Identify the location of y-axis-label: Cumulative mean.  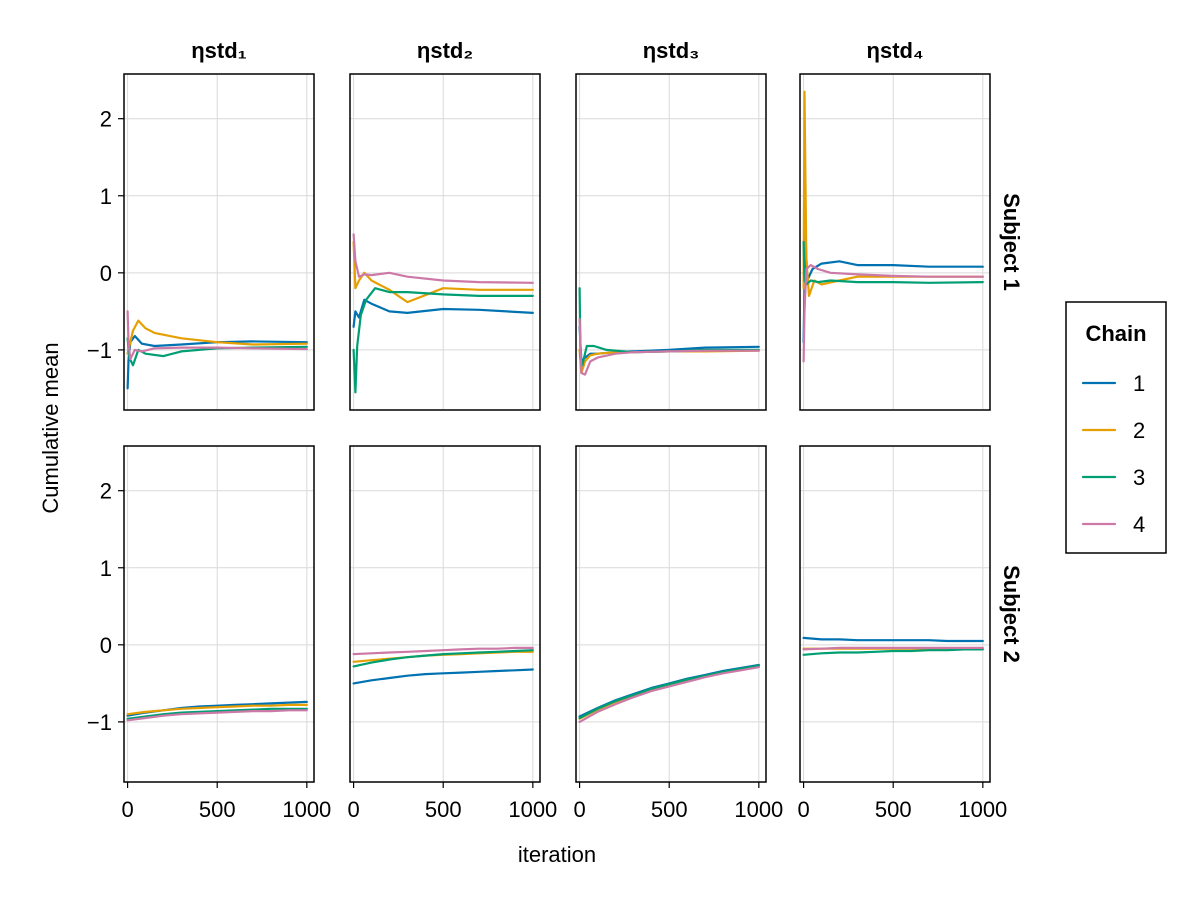
(50, 427).